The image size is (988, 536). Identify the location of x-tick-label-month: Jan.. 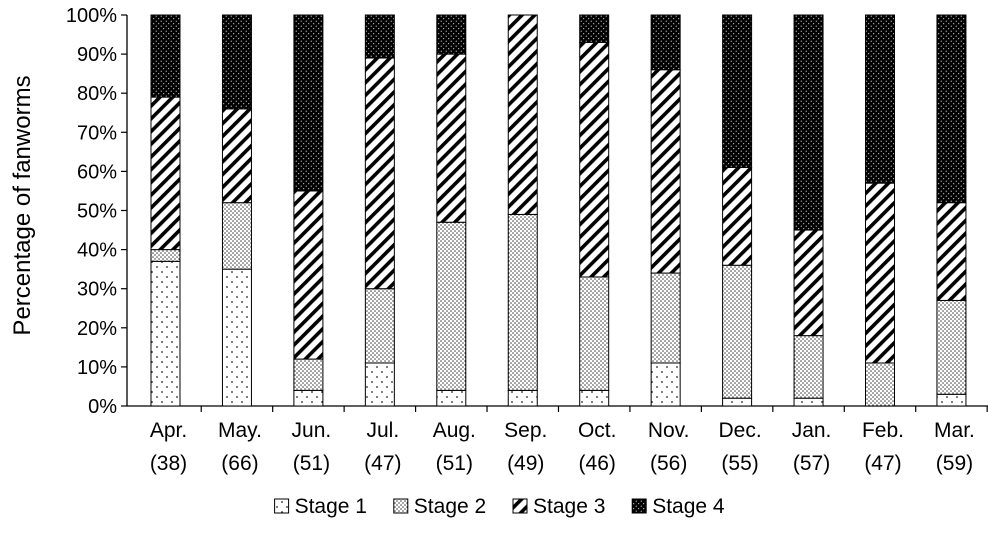
(812, 430).